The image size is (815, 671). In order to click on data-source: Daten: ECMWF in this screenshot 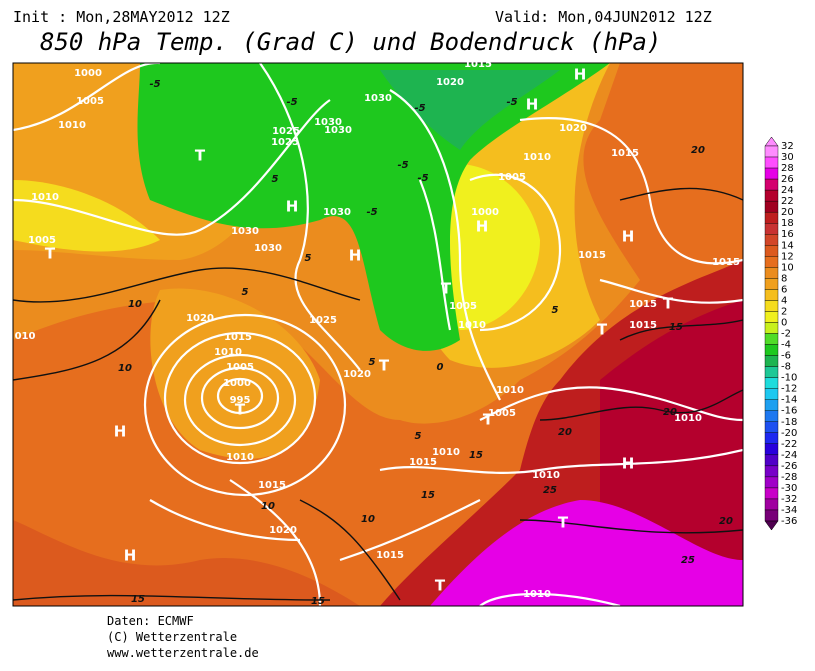, I will do `click(150, 621)`.